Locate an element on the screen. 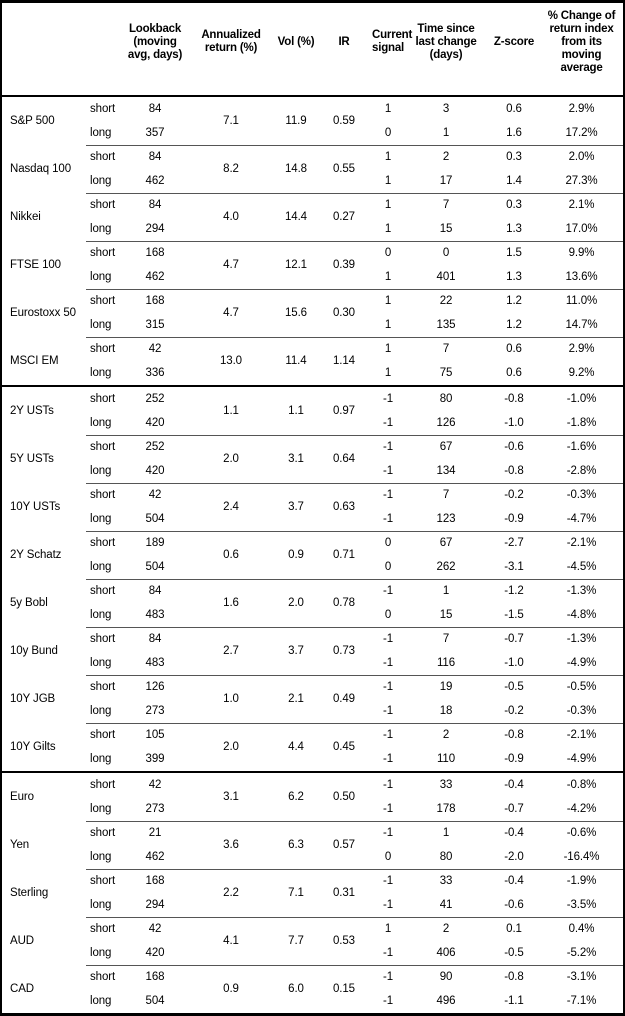 The image size is (625, 1016). ir-value: 0.53 is located at coordinates (344, 940).